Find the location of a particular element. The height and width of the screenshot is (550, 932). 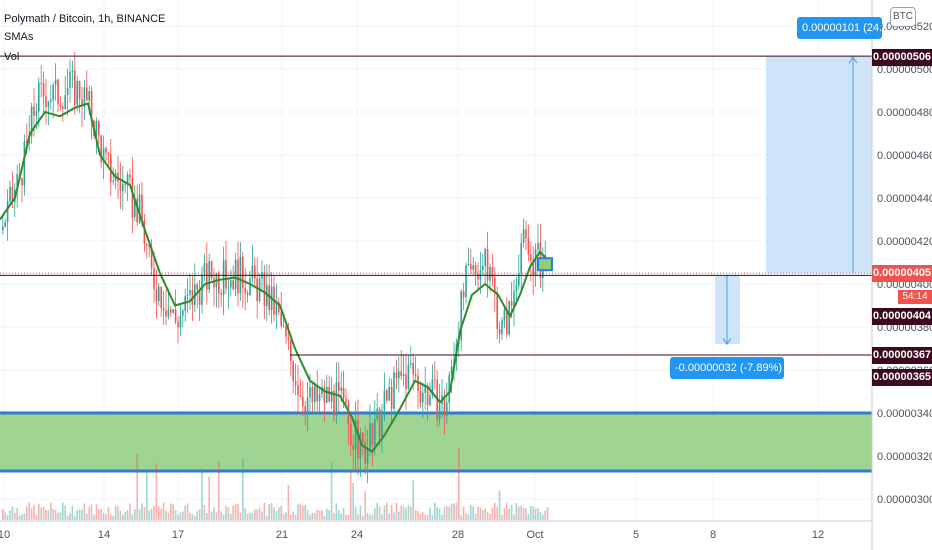

time-axis: 10 14 17 21 24 28 Oct 5 8 12 is located at coordinates (436, 530).